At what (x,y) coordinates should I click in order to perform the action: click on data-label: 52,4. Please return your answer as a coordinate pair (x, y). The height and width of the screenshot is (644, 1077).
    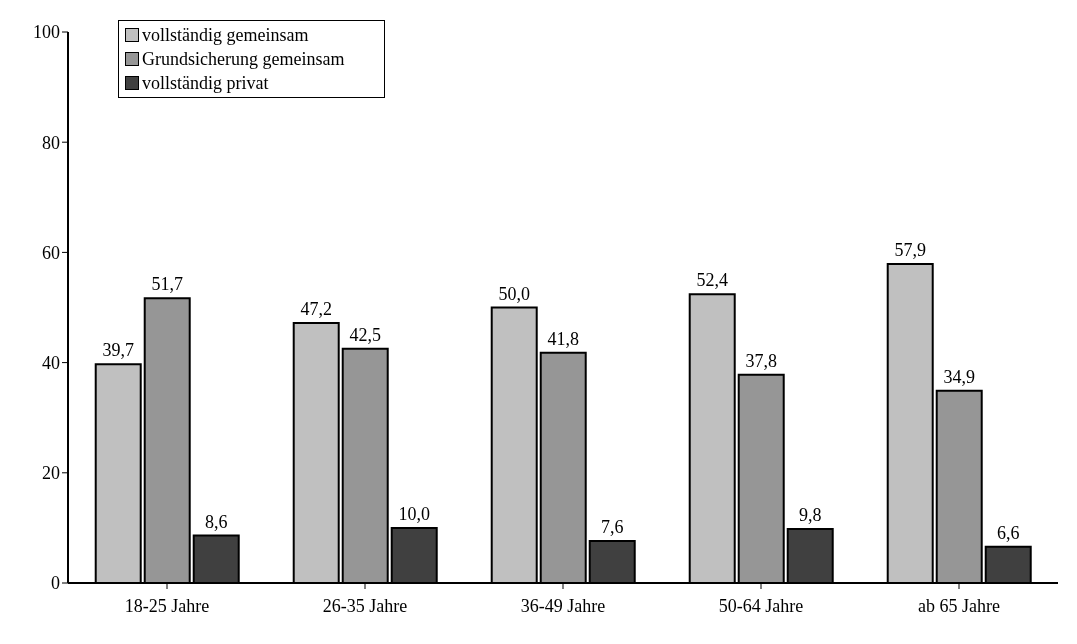
    Looking at the image, I should click on (712, 280).